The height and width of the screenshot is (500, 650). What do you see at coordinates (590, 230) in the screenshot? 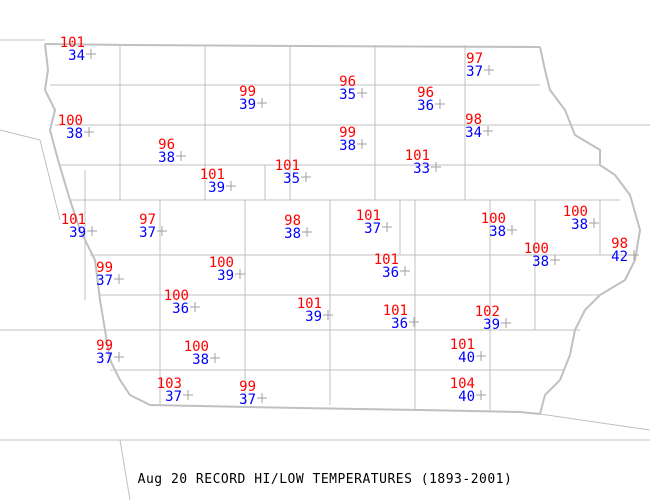
I see `mississippi-river` at bounding box center [590, 230].